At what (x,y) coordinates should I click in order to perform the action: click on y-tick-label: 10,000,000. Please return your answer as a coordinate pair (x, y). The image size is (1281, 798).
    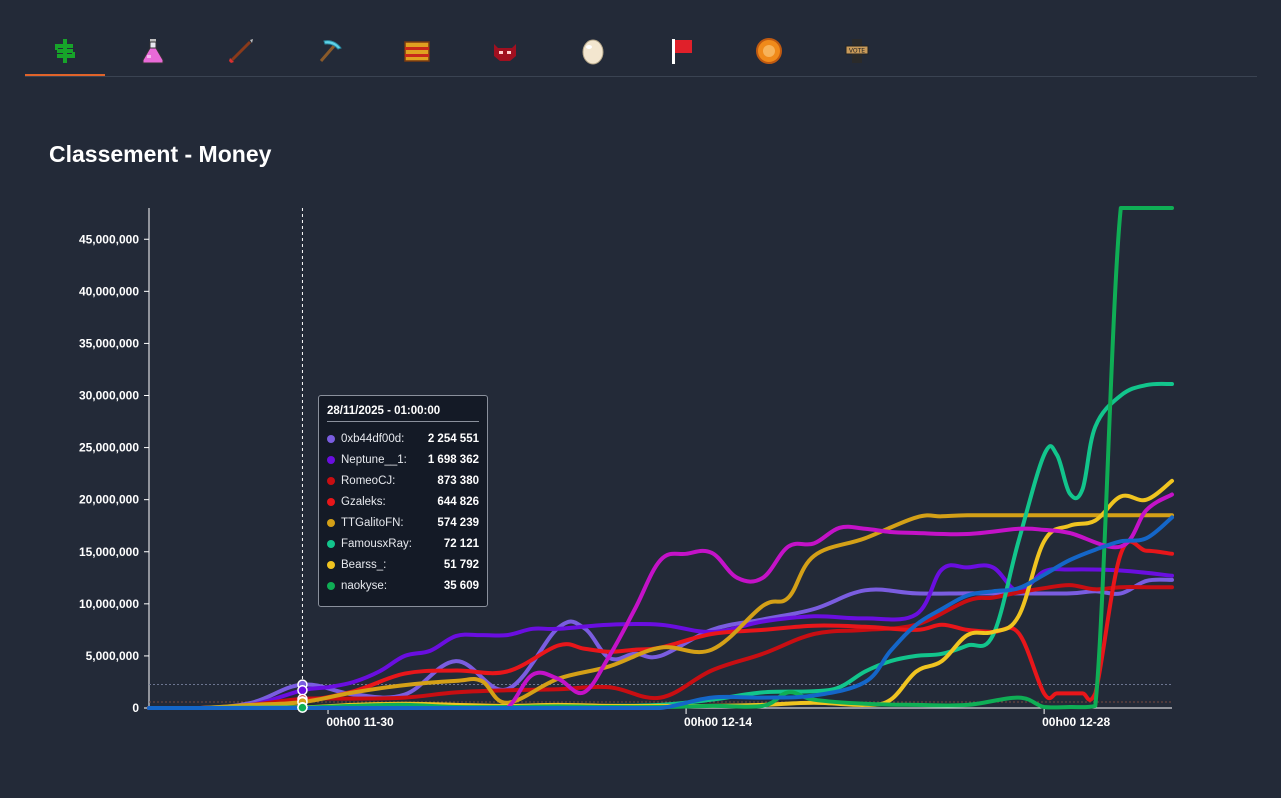
    Looking at the image, I should click on (109, 604).